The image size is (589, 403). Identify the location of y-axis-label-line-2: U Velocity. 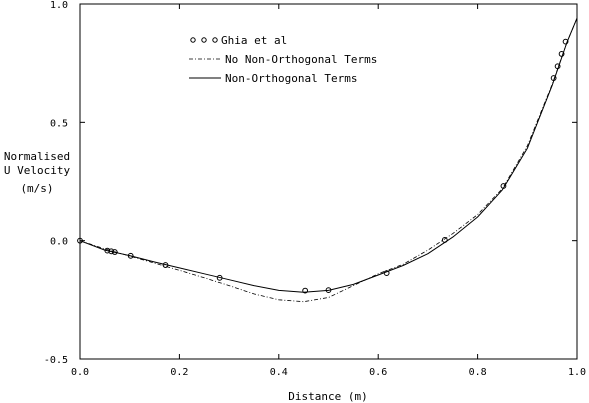
(37, 170).